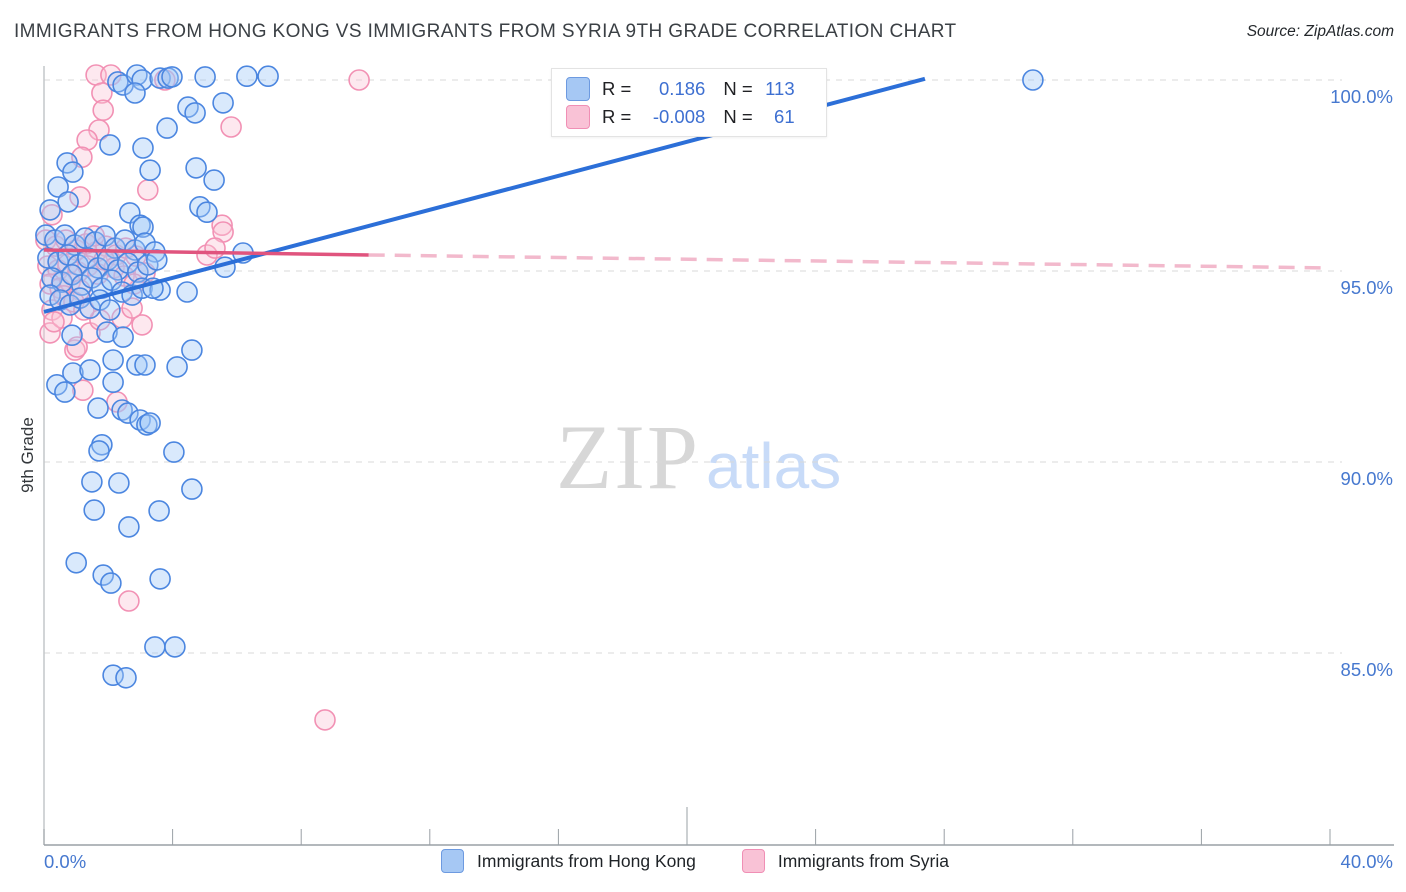 The image size is (1406, 892). I want to click on legend-item-syria: Immigrants from Syria, so click(845, 861).